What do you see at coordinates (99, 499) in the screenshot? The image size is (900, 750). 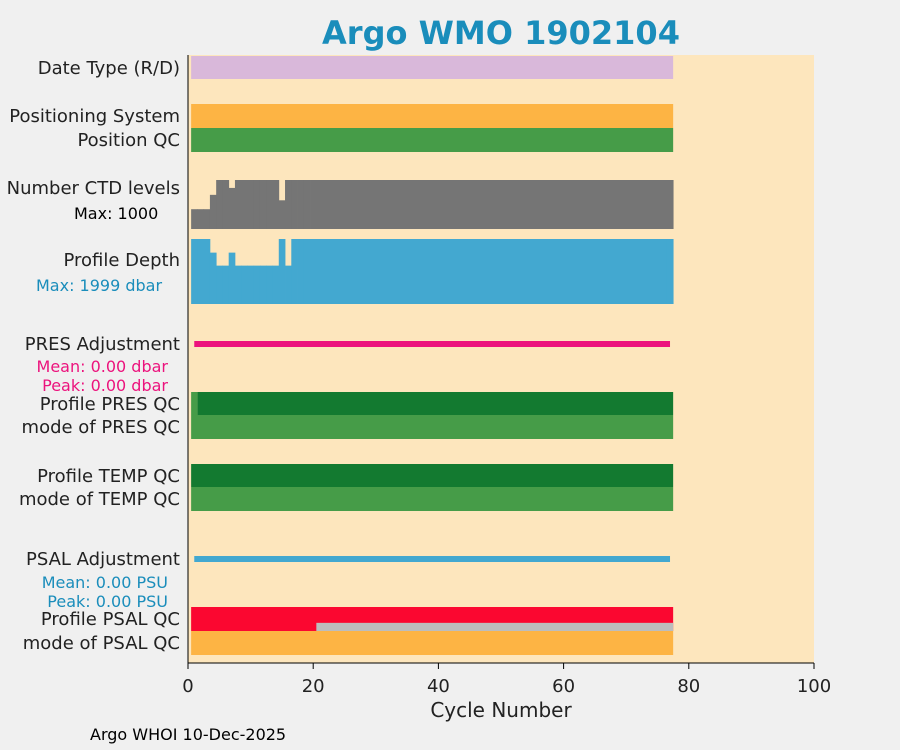 I see `row-label-mode-of-temp-qc: mode of TEMP QC` at bounding box center [99, 499].